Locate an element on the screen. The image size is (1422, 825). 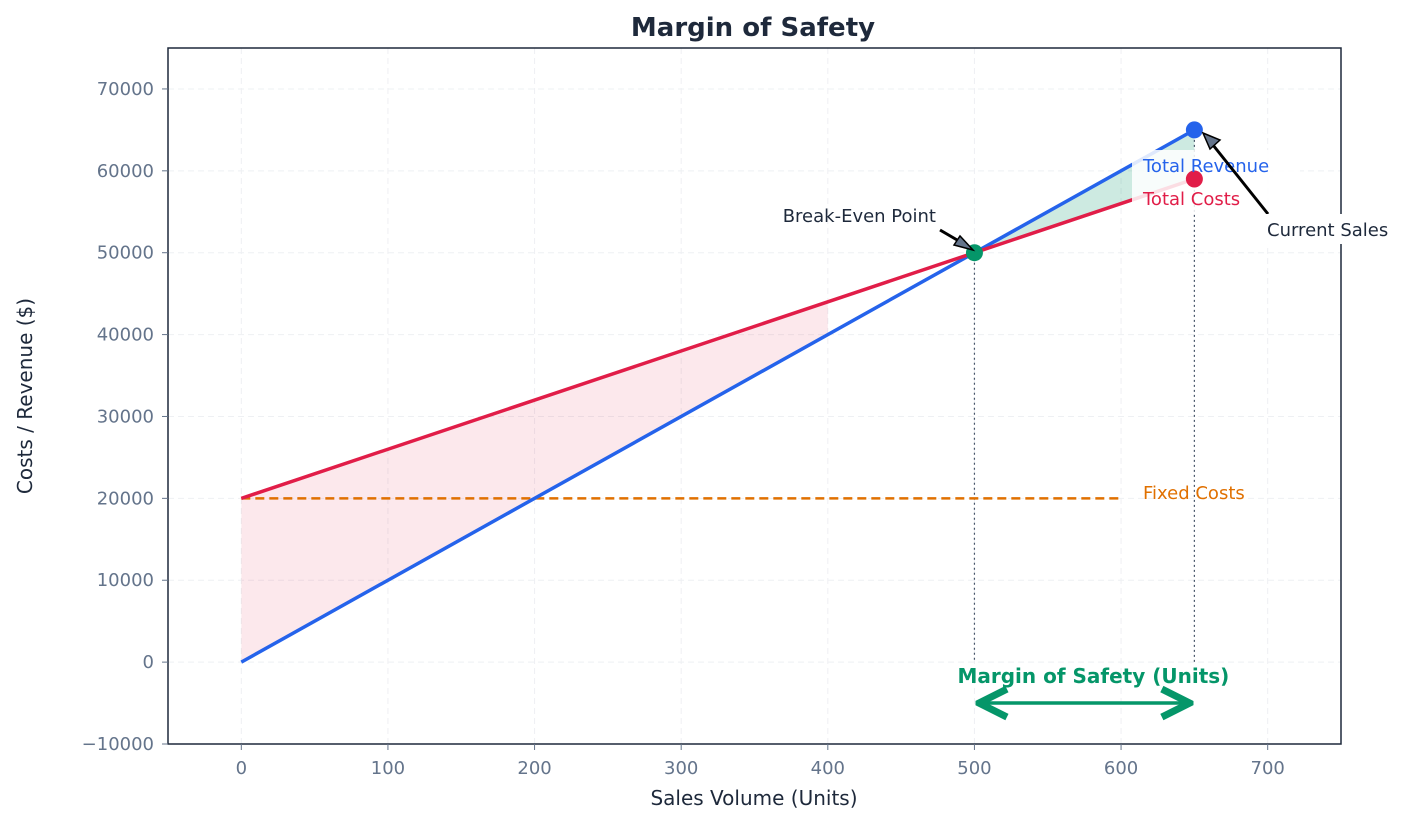
y-tick-label: 30000 is located at coordinates (125, 416).